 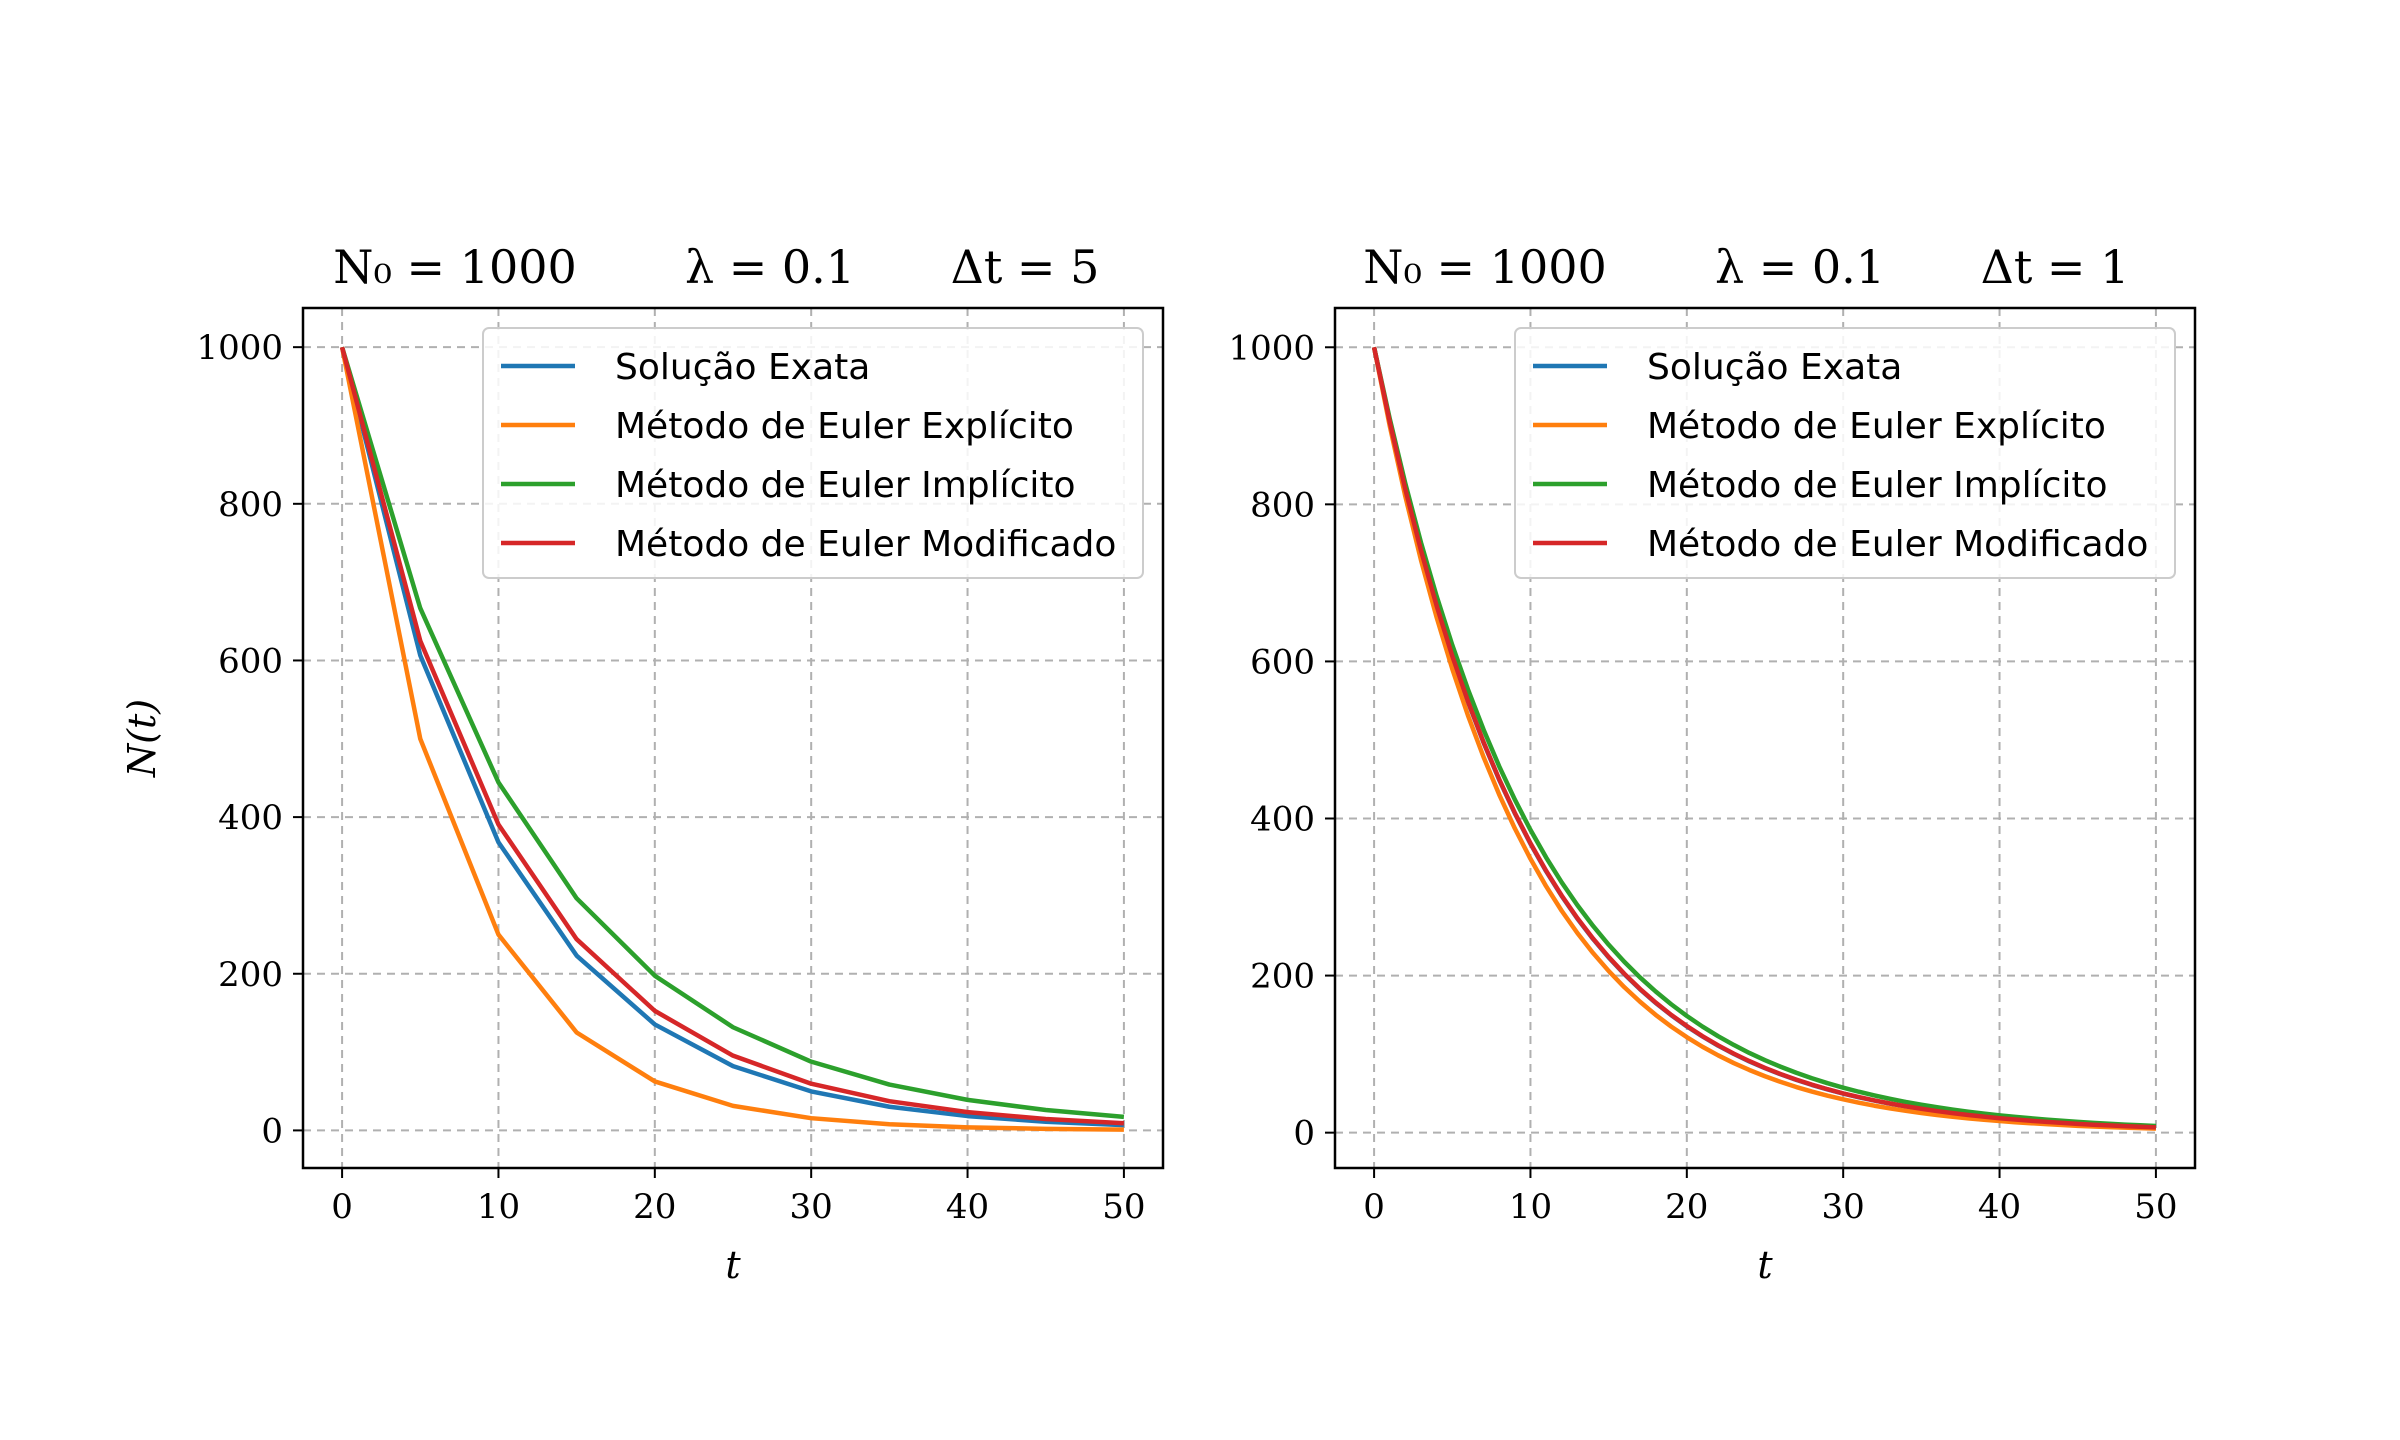 What do you see at coordinates (2055, 267) in the screenshot?
I see `chart-title-part: Δt = 1` at bounding box center [2055, 267].